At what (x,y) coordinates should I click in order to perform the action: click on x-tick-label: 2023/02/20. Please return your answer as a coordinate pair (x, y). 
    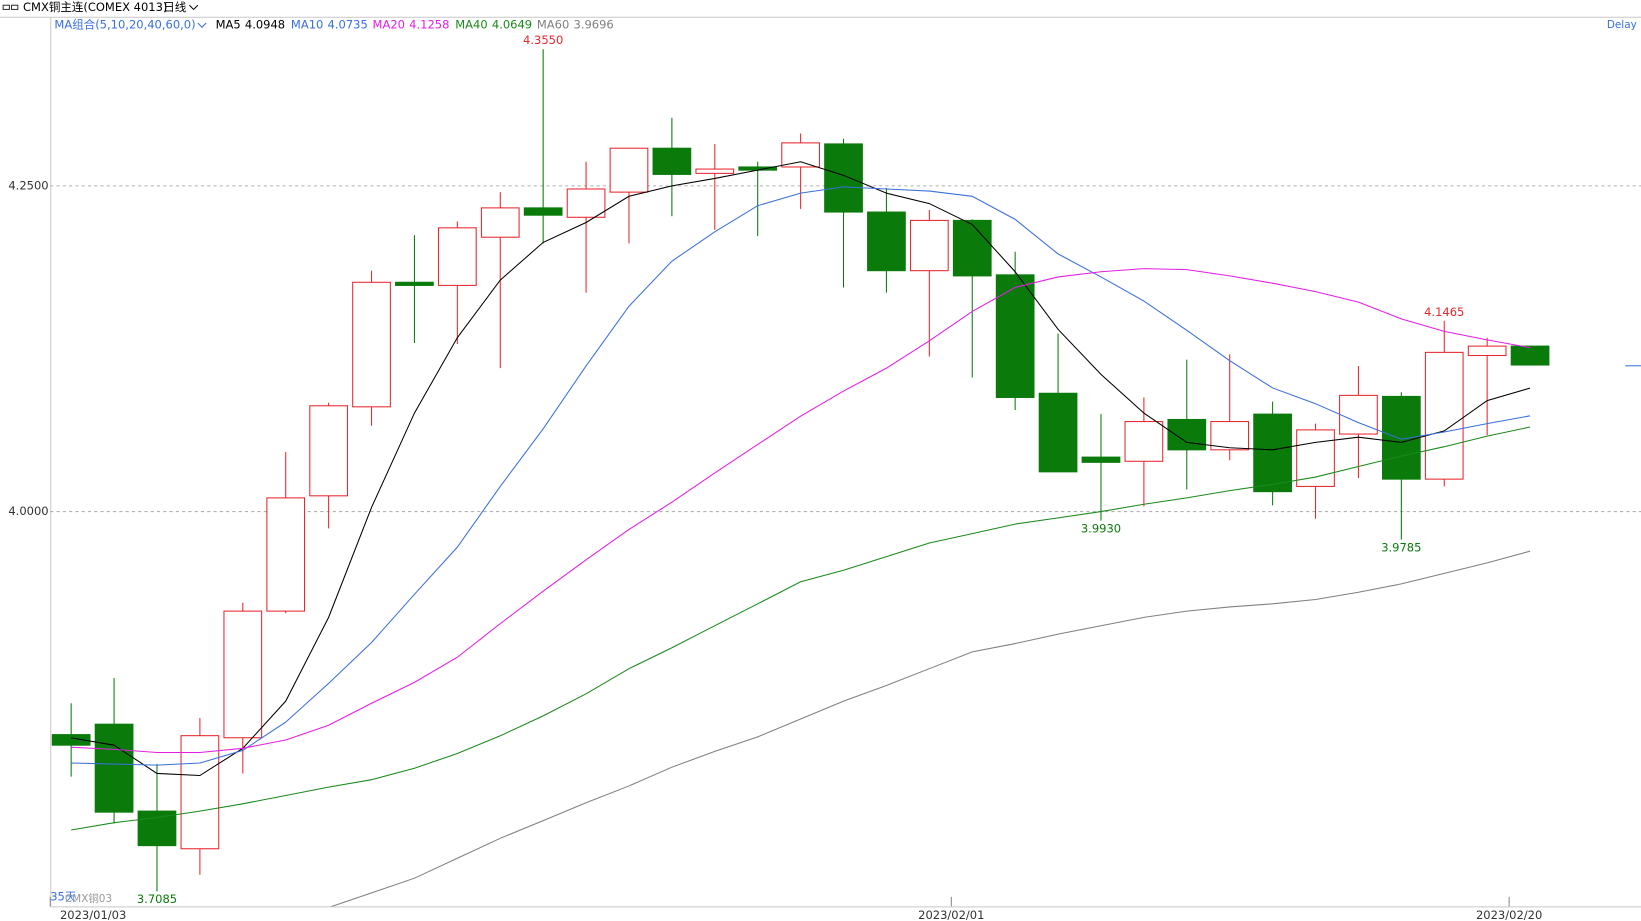
    Looking at the image, I should click on (1509, 914).